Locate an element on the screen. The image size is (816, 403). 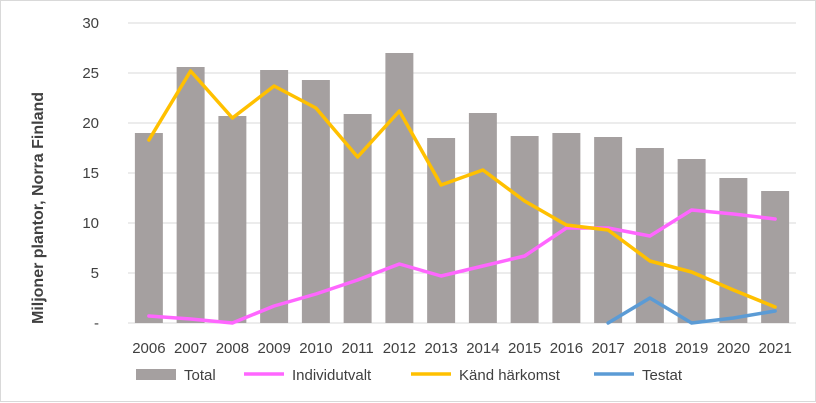
legend-label-individutvalt: Individutvalt is located at coordinates (332, 375).